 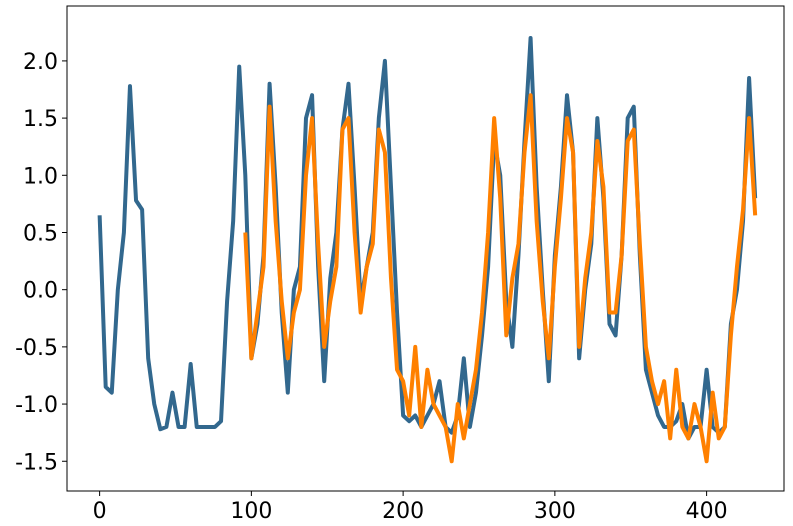 I want to click on x-tick-label: 400, so click(x=707, y=511).